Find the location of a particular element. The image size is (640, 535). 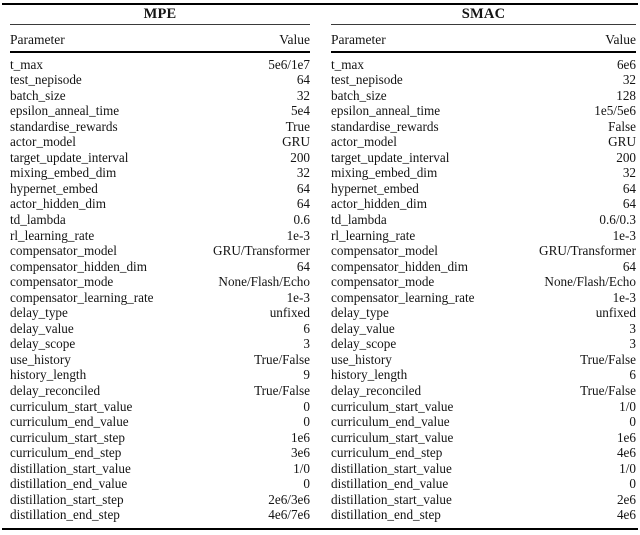

param-name: distillation_start_value is located at coordinates (391, 468).